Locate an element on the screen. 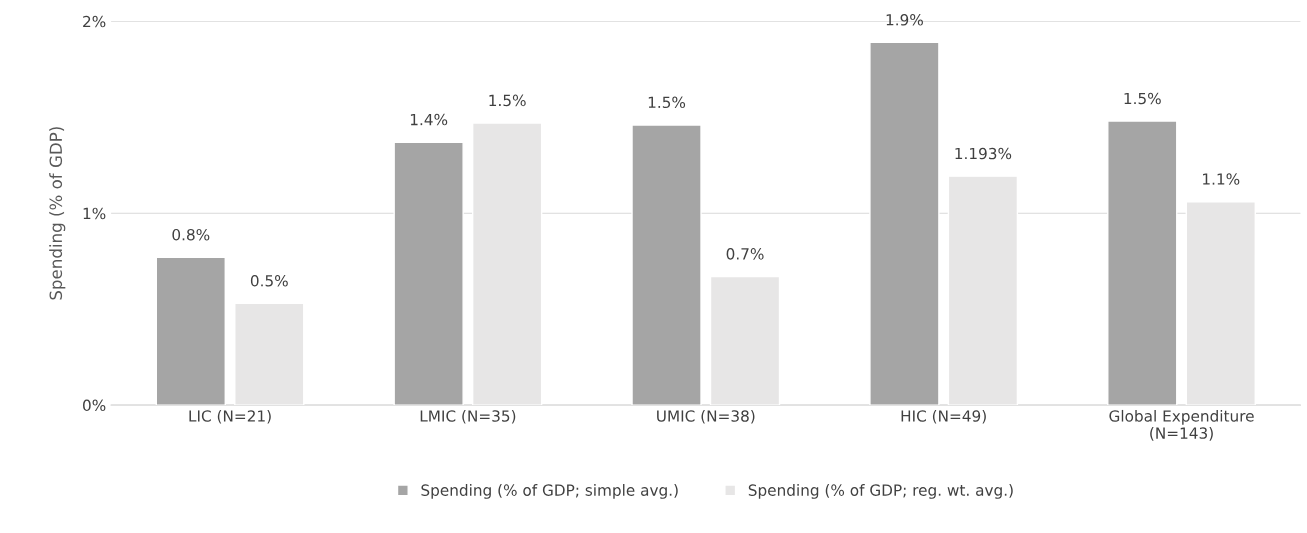  data-label: 0.5% is located at coordinates (269, 280).